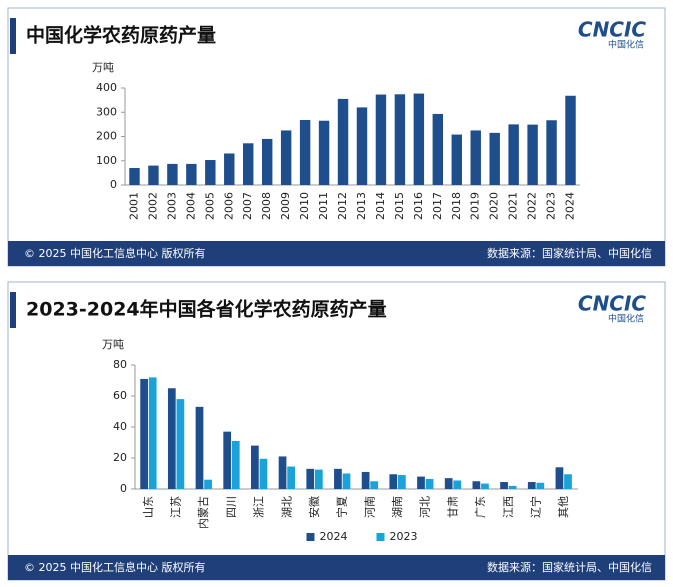 This screenshot has width=673, height=587. I want to click on x-tick-label: 2019, so click(475, 206).